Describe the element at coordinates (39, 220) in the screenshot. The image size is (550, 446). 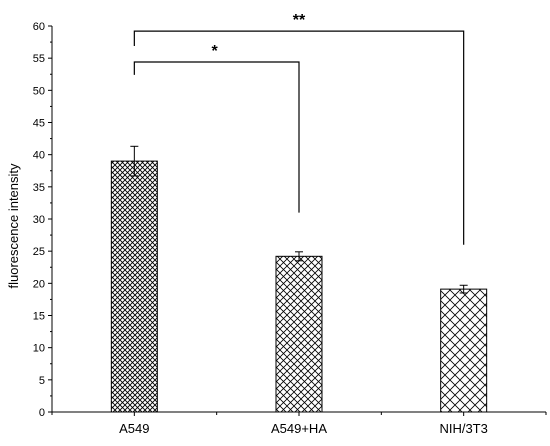
I see `y-tick-label: 30` at that location.